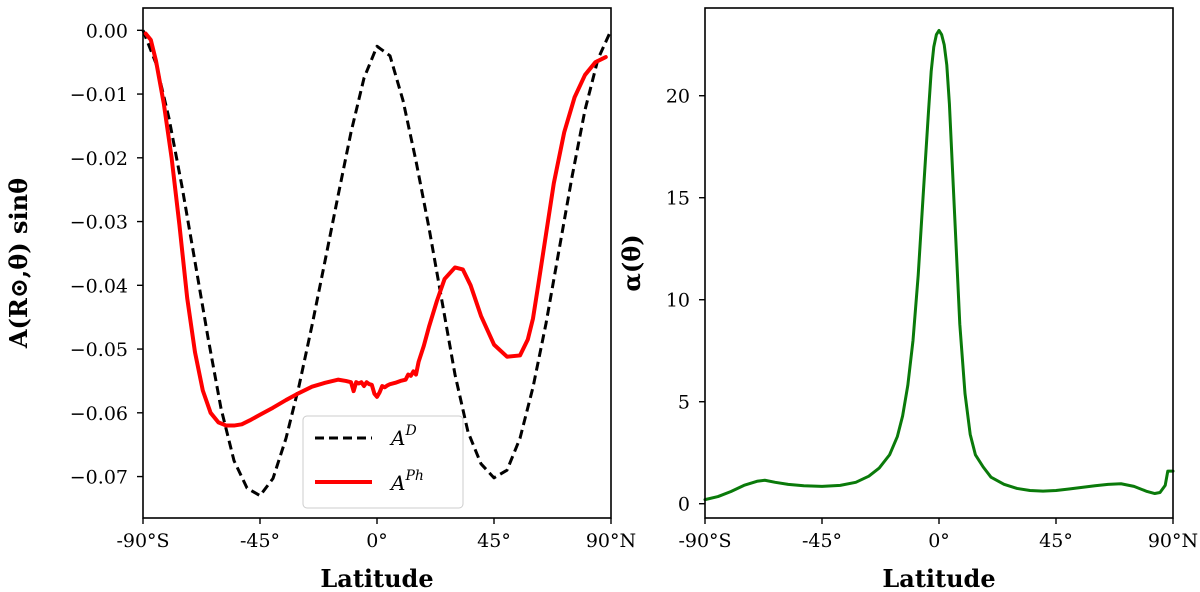 This screenshot has height=592, width=1200. What do you see at coordinates (99, 159) in the screenshot?
I see `y-tick-label: −0.02` at bounding box center [99, 159].